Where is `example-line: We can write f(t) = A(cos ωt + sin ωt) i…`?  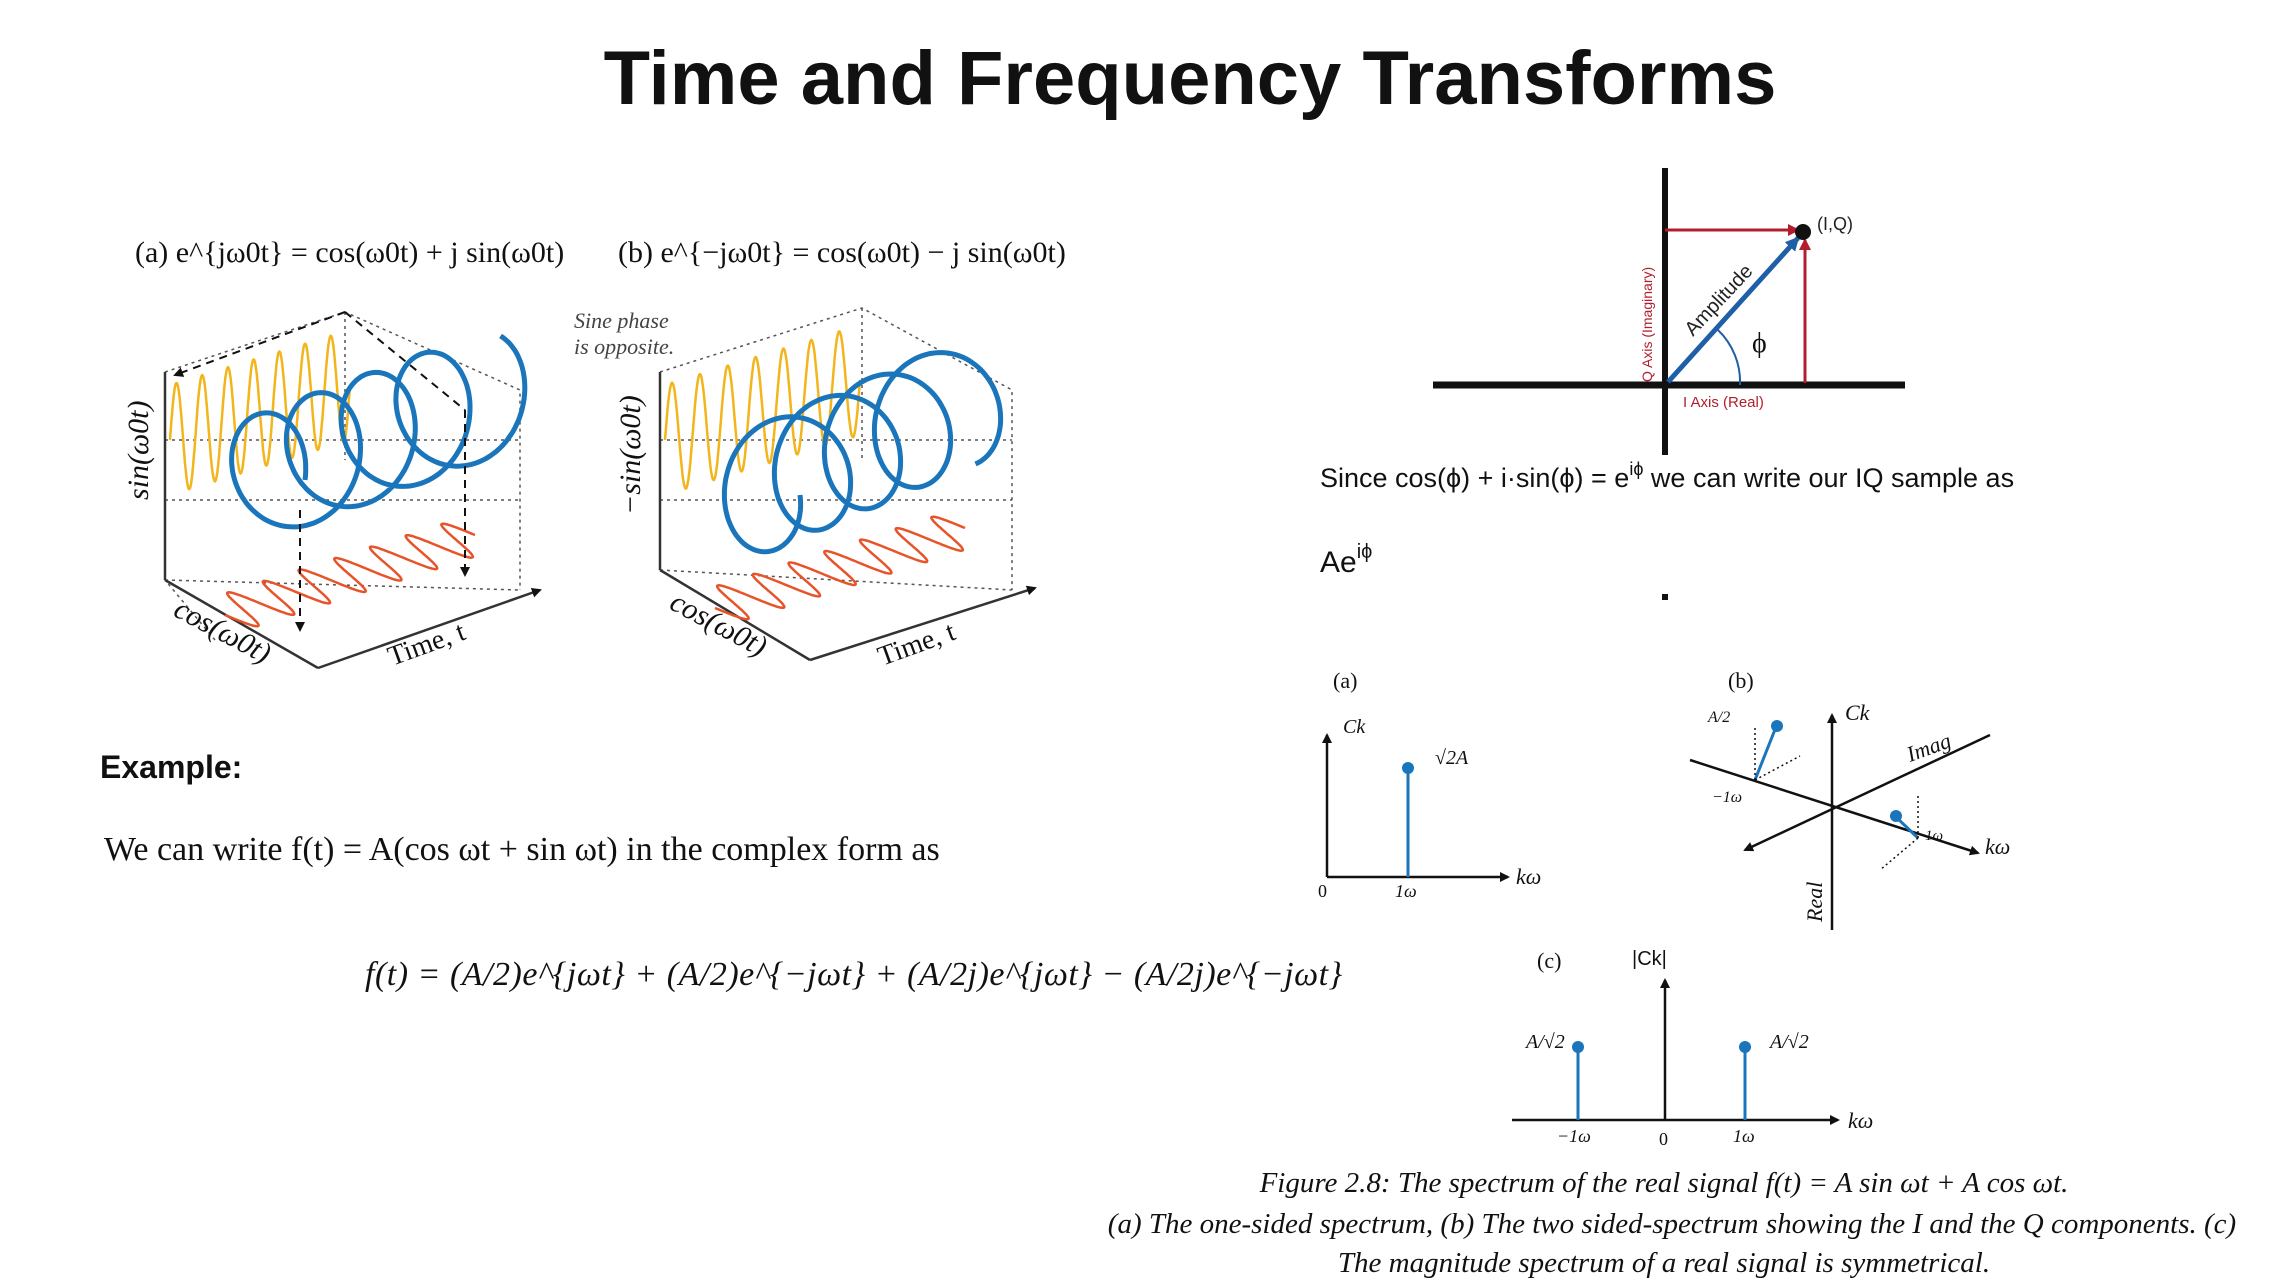 example-line: We can write f(t) = A(cos ωt + sin ωt) i… is located at coordinates (522, 849).